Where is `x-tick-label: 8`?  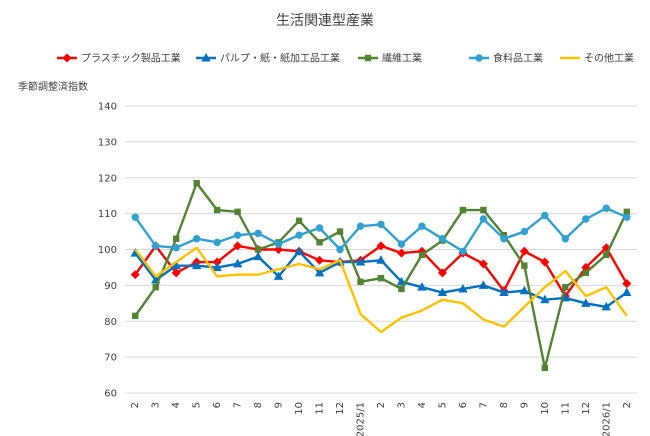
x-tick-label: 8 is located at coordinates (258, 405).